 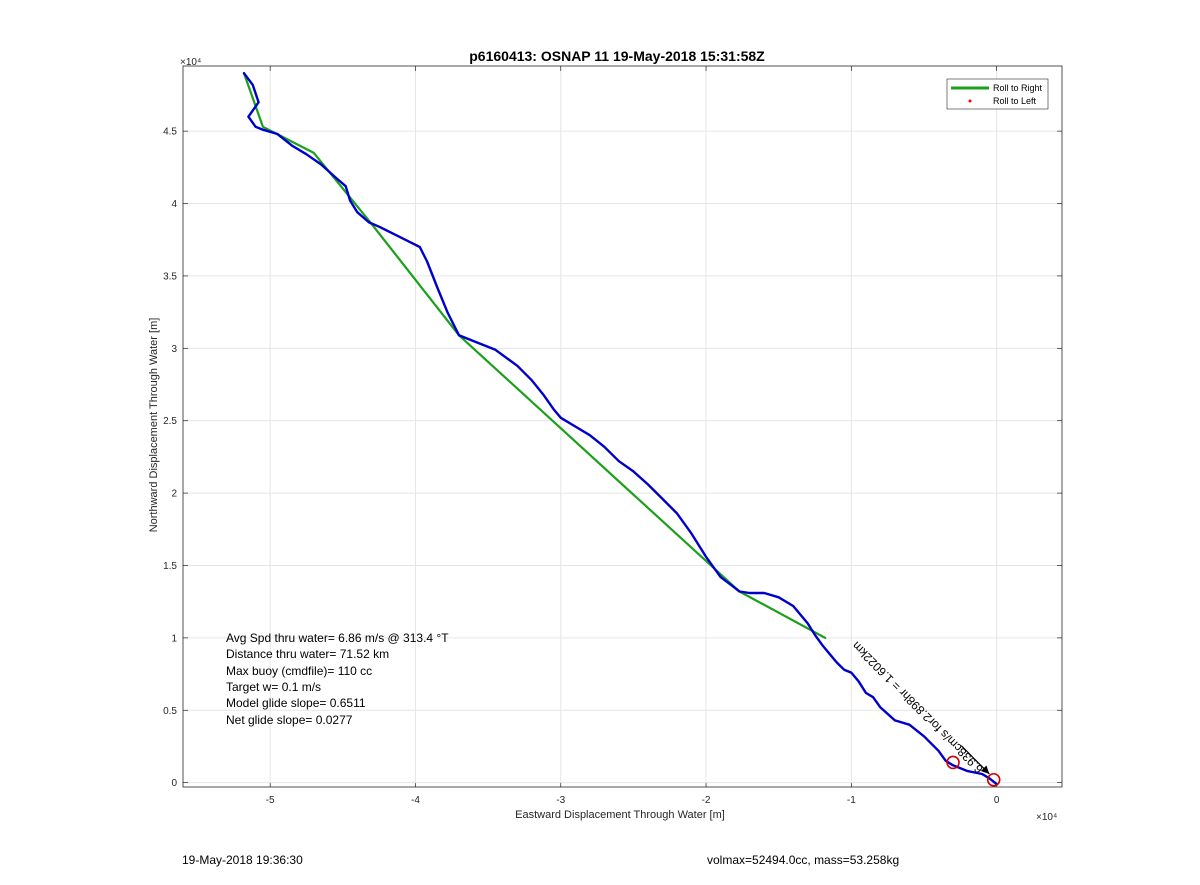 I want to click on x-tick-label: -1, so click(x=851, y=800).